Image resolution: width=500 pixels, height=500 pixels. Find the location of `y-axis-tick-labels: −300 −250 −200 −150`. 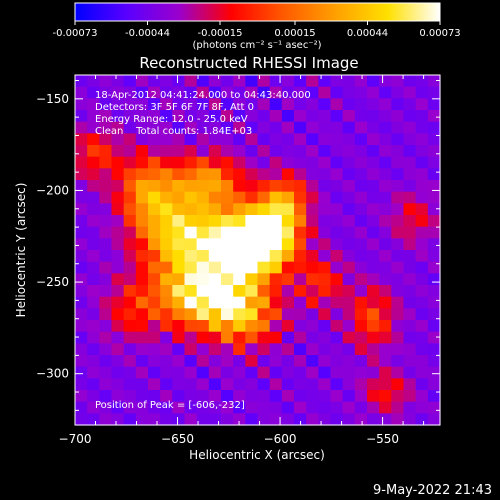

y-axis-tick-labels: −300 −250 −200 −150 is located at coordinates (52, 236).